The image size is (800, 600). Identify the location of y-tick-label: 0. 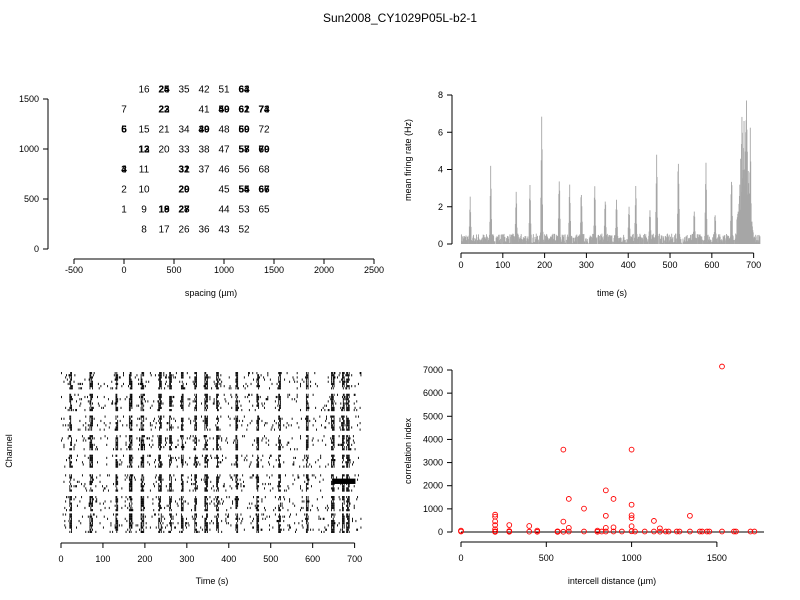
(440, 244).